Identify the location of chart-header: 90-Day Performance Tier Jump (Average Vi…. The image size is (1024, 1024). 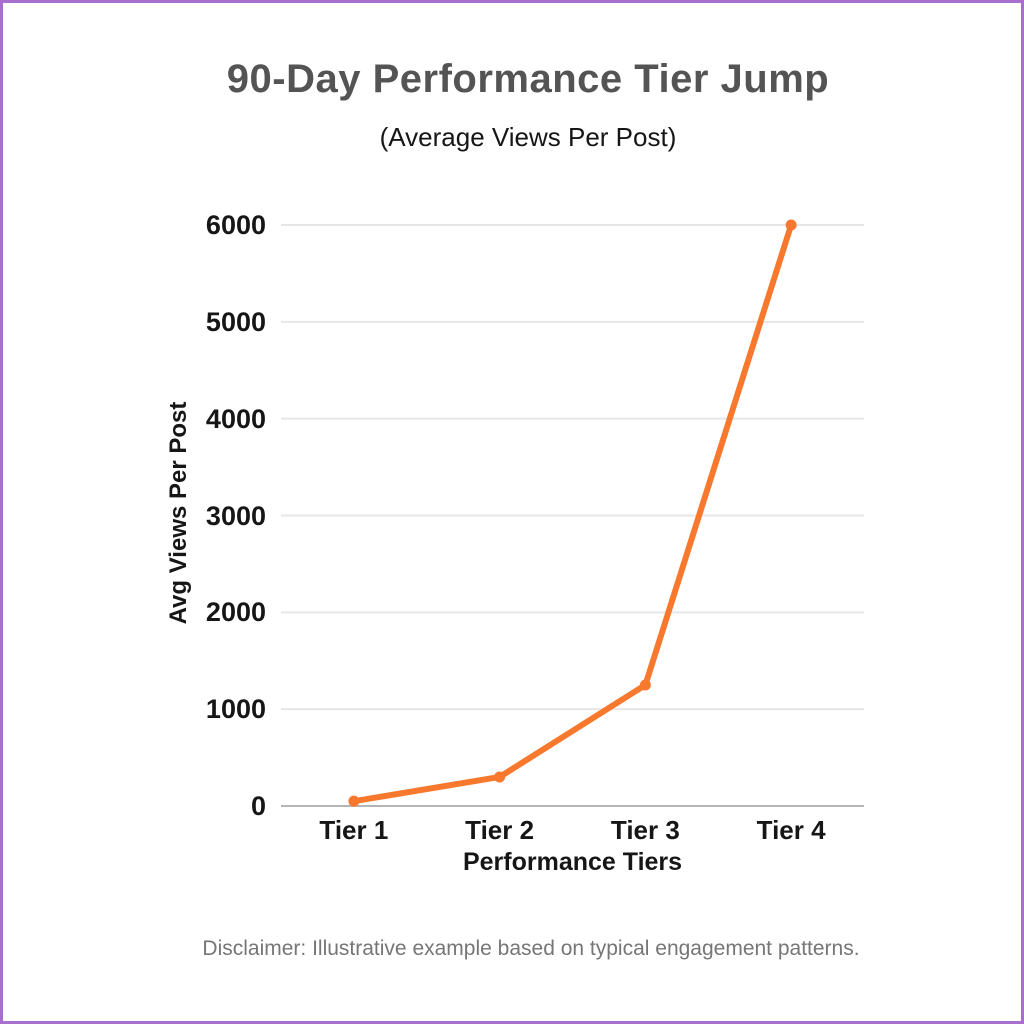
(525, 105).